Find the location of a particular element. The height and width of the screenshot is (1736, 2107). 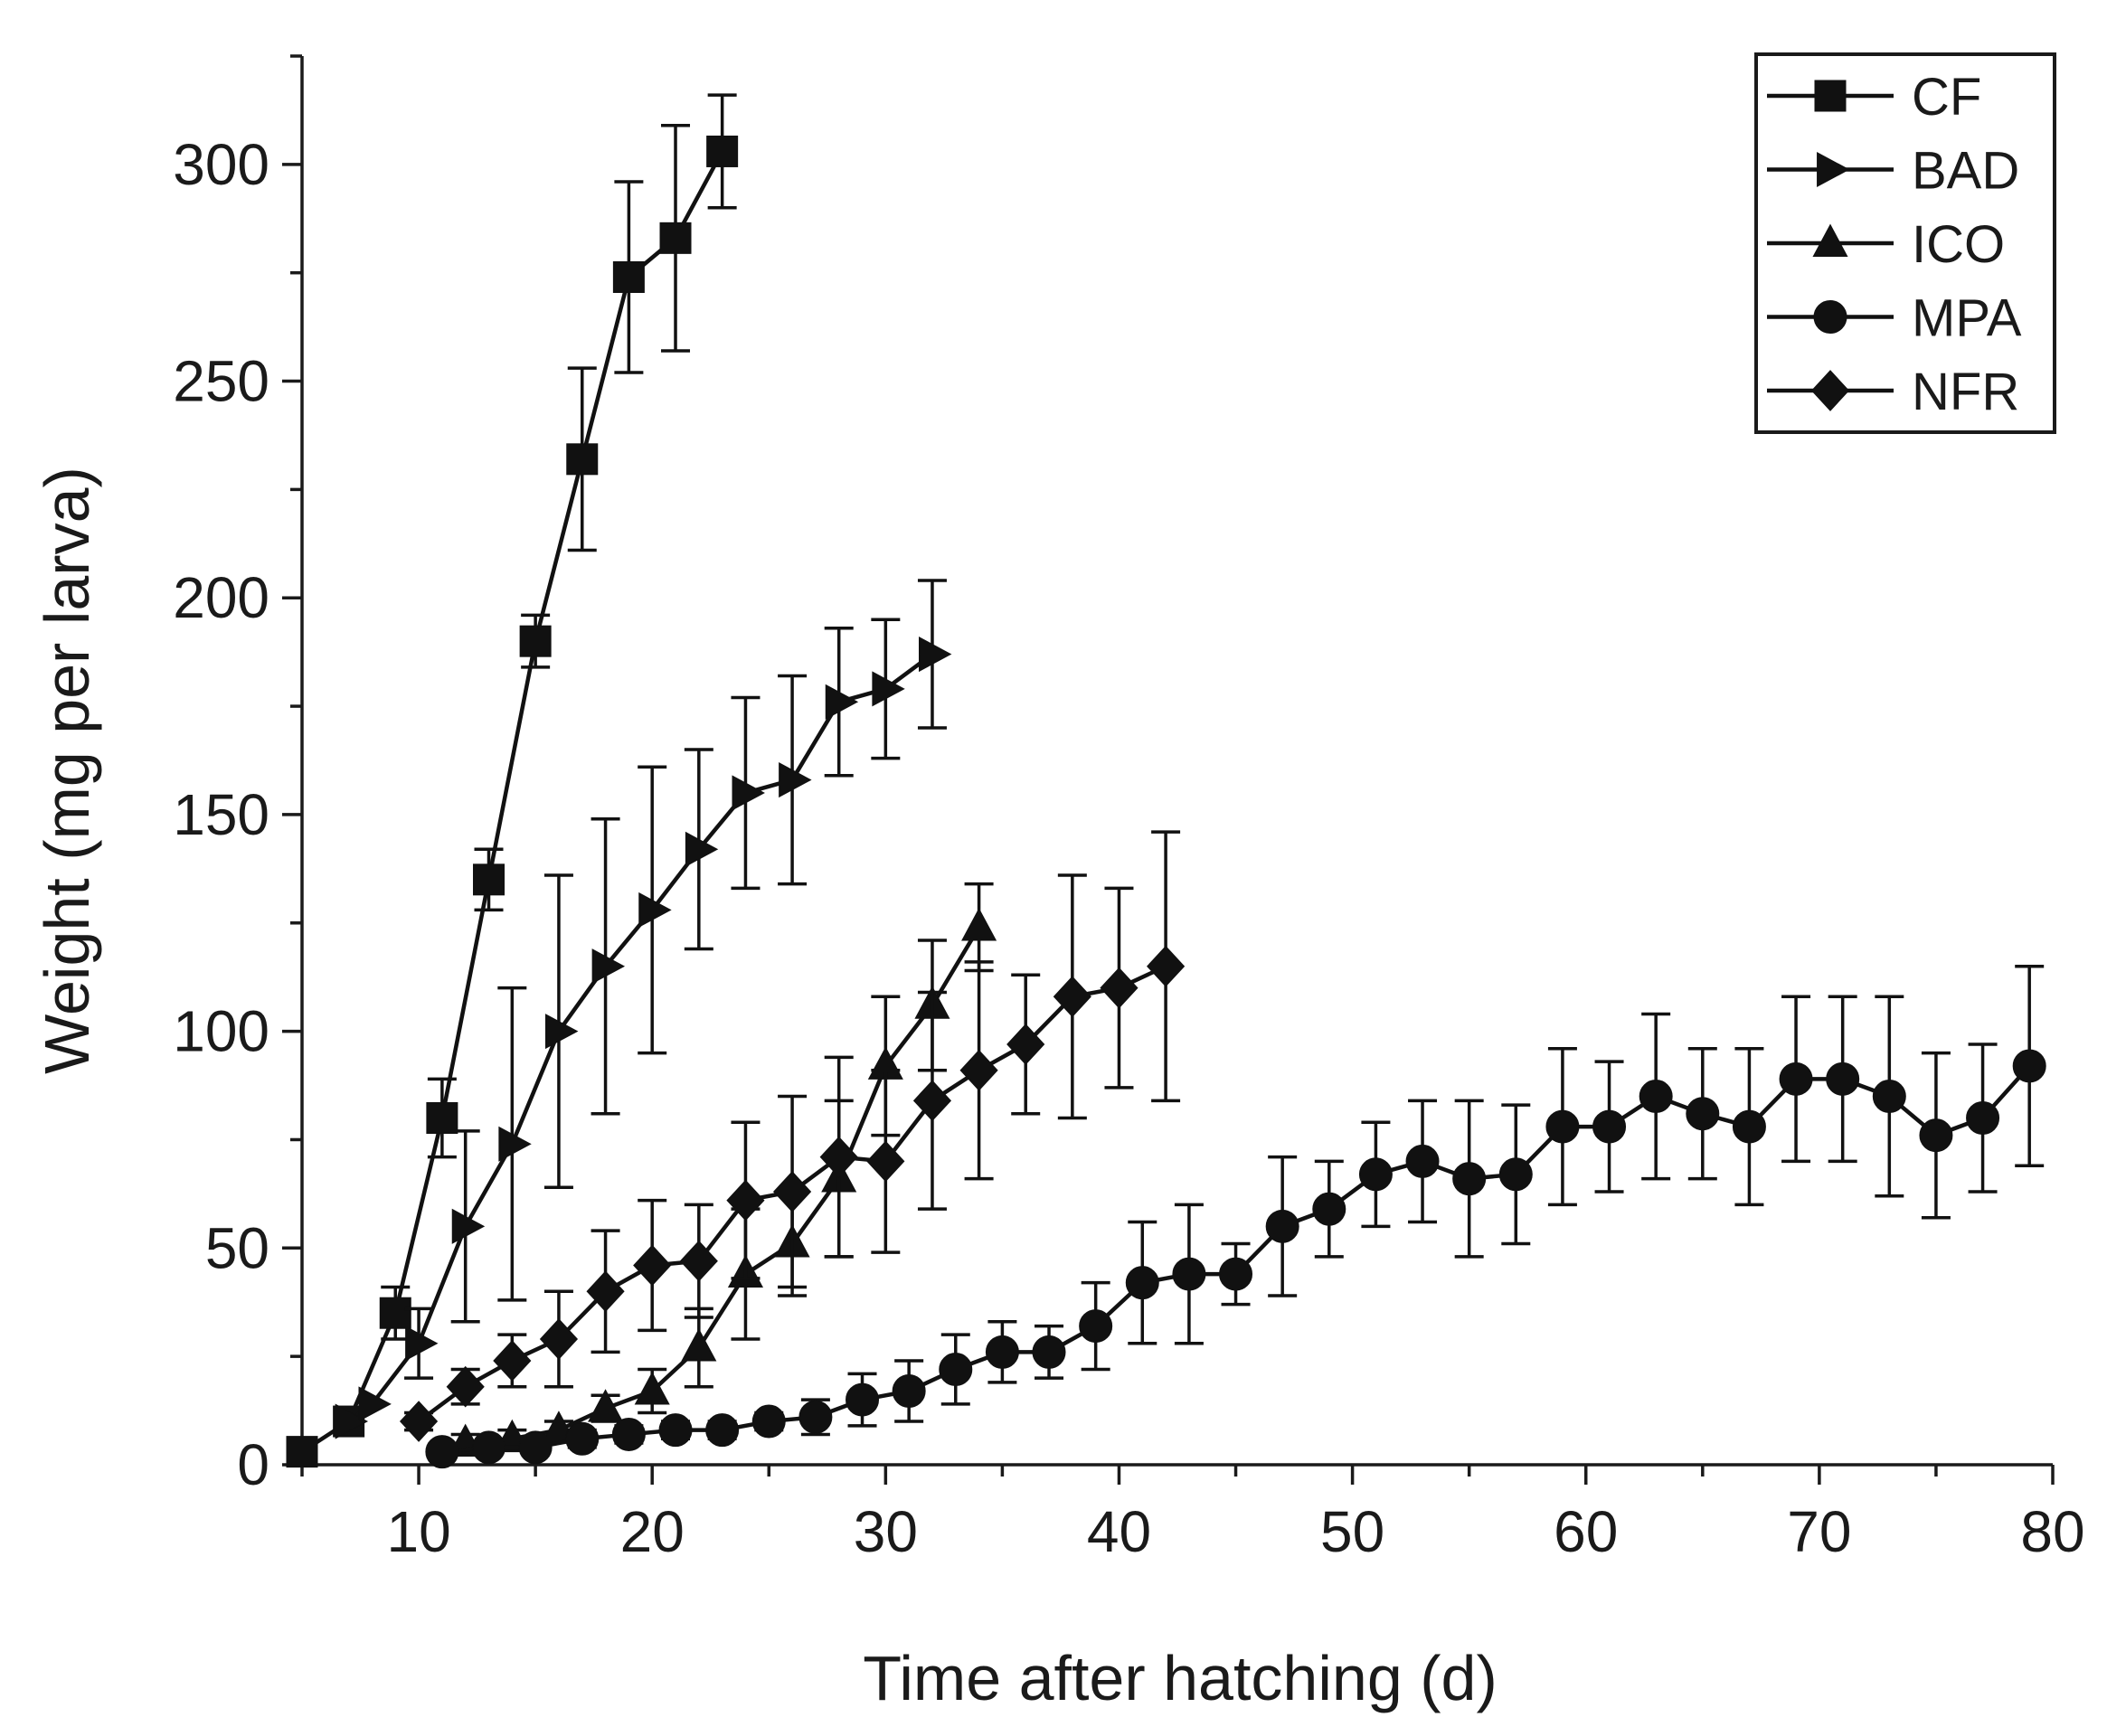

series-line-bad is located at coordinates (640, 1038).